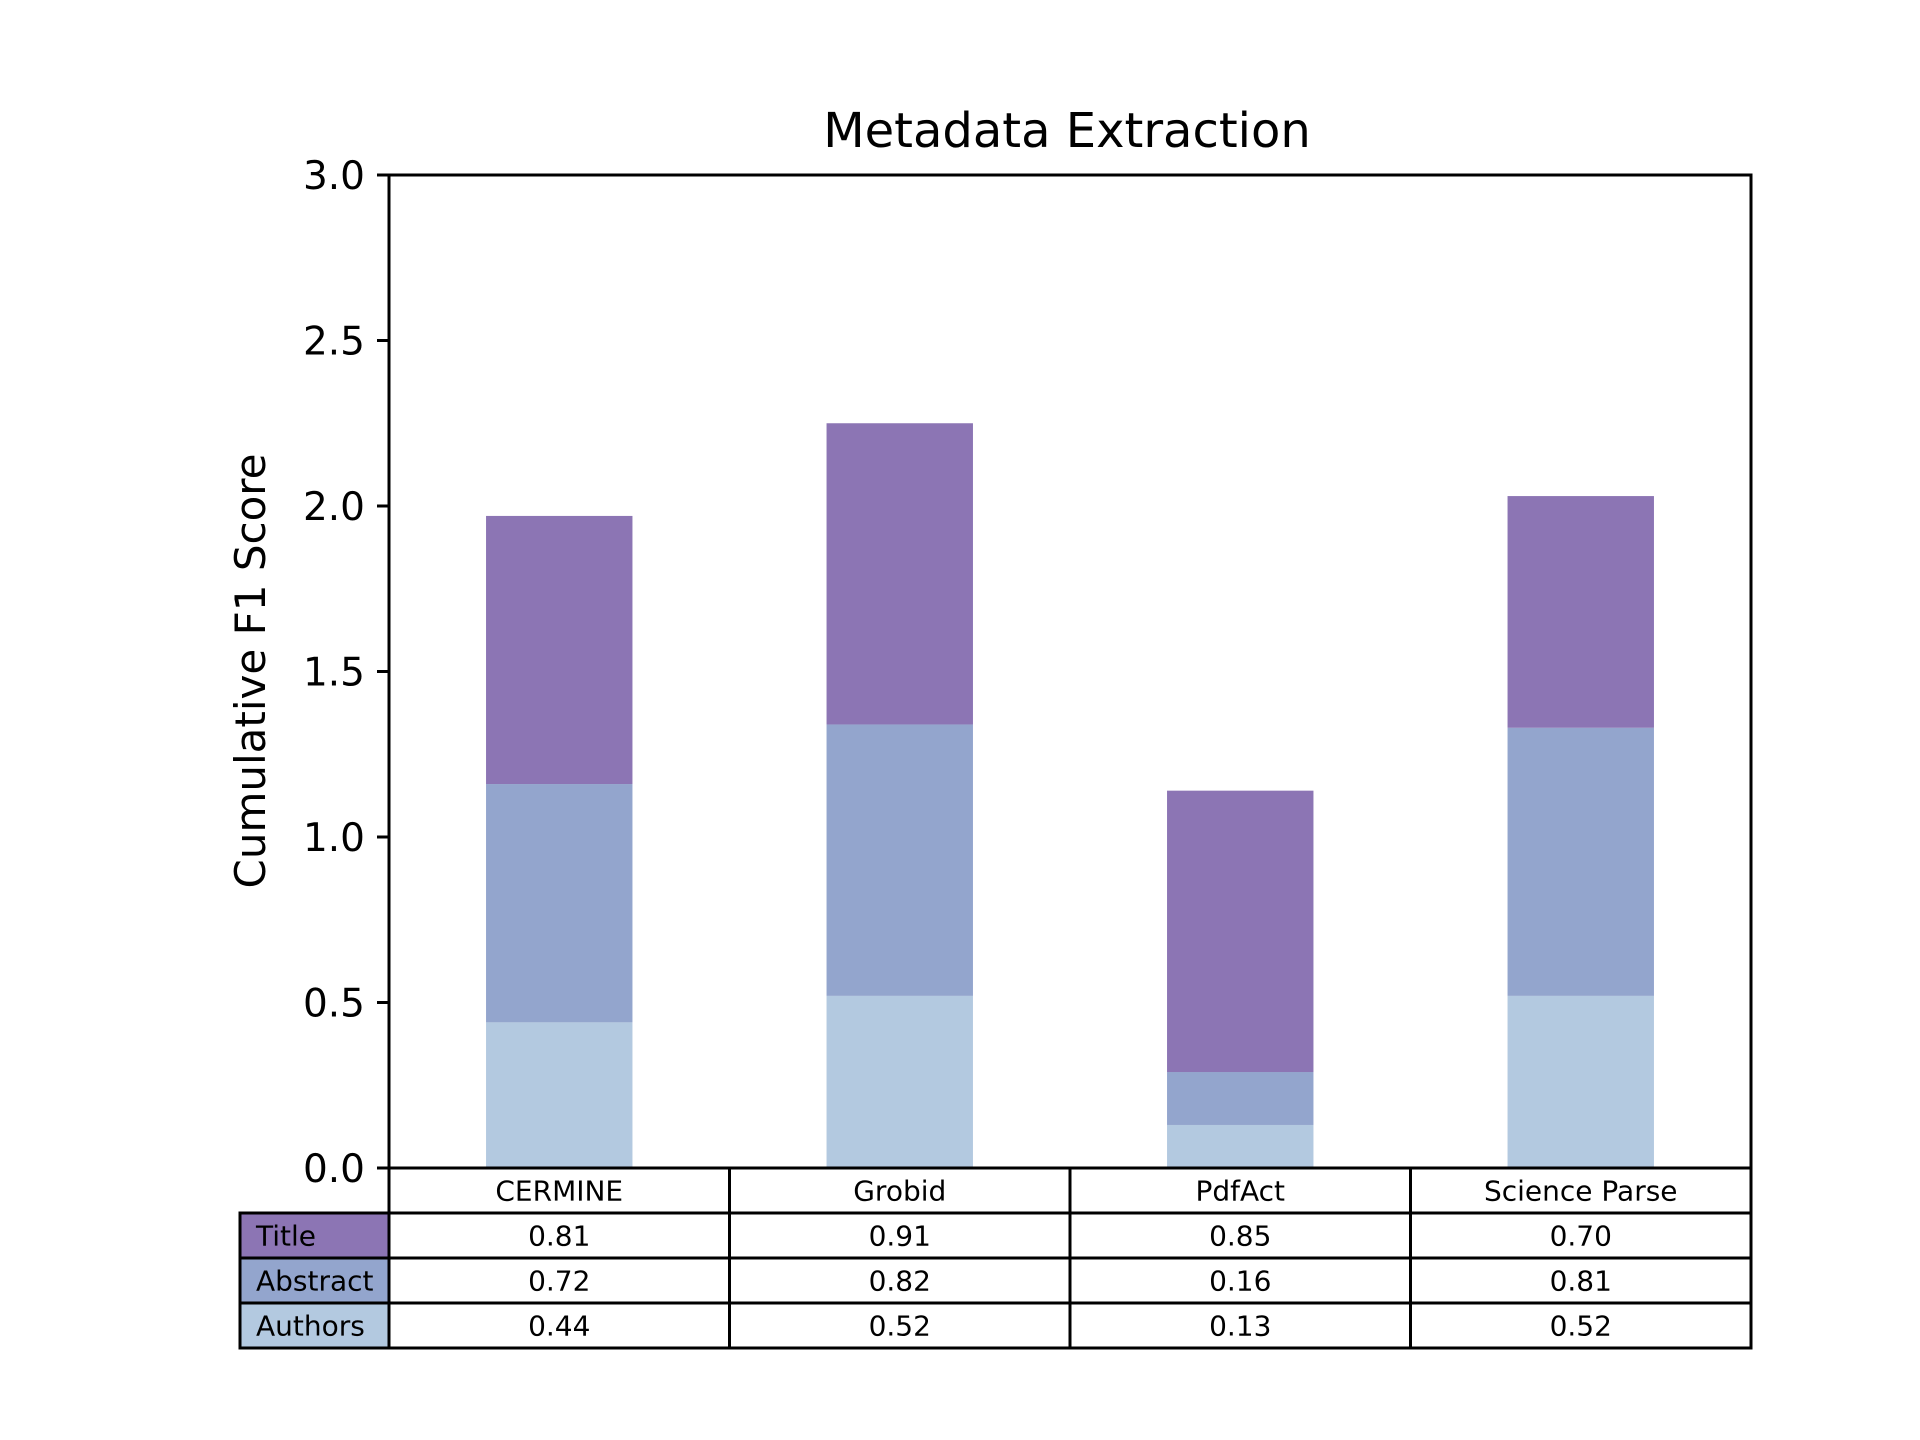 The width and height of the screenshot is (1920, 1440). Describe the element at coordinates (1240, 1191) in the screenshot. I see `table-header-label-2: PdfAct` at that location.